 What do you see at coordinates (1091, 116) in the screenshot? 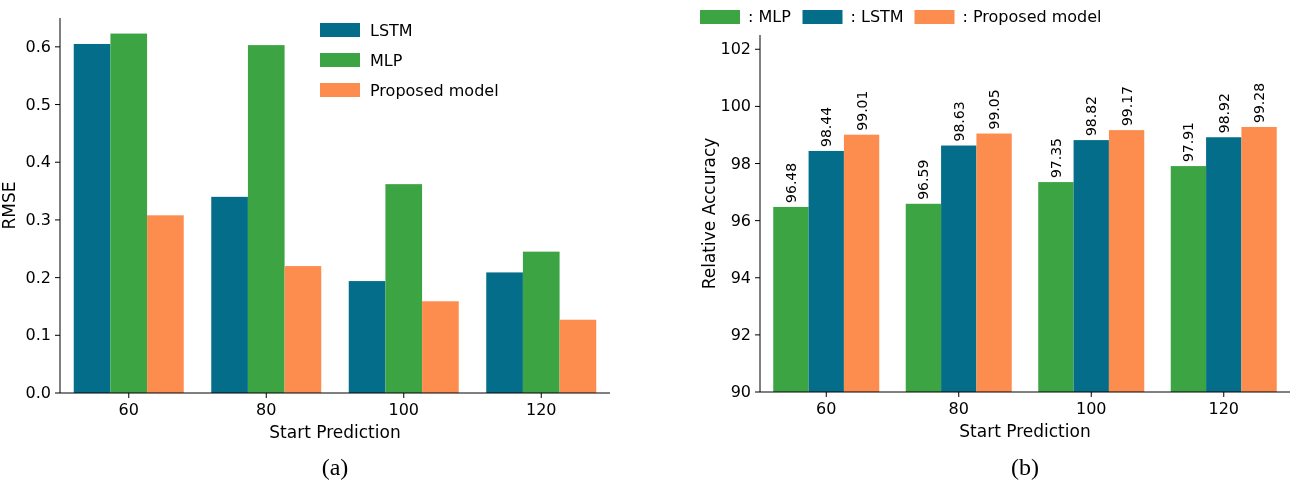
I see `data-label: 98.82` at bounding box center [1091, 116].